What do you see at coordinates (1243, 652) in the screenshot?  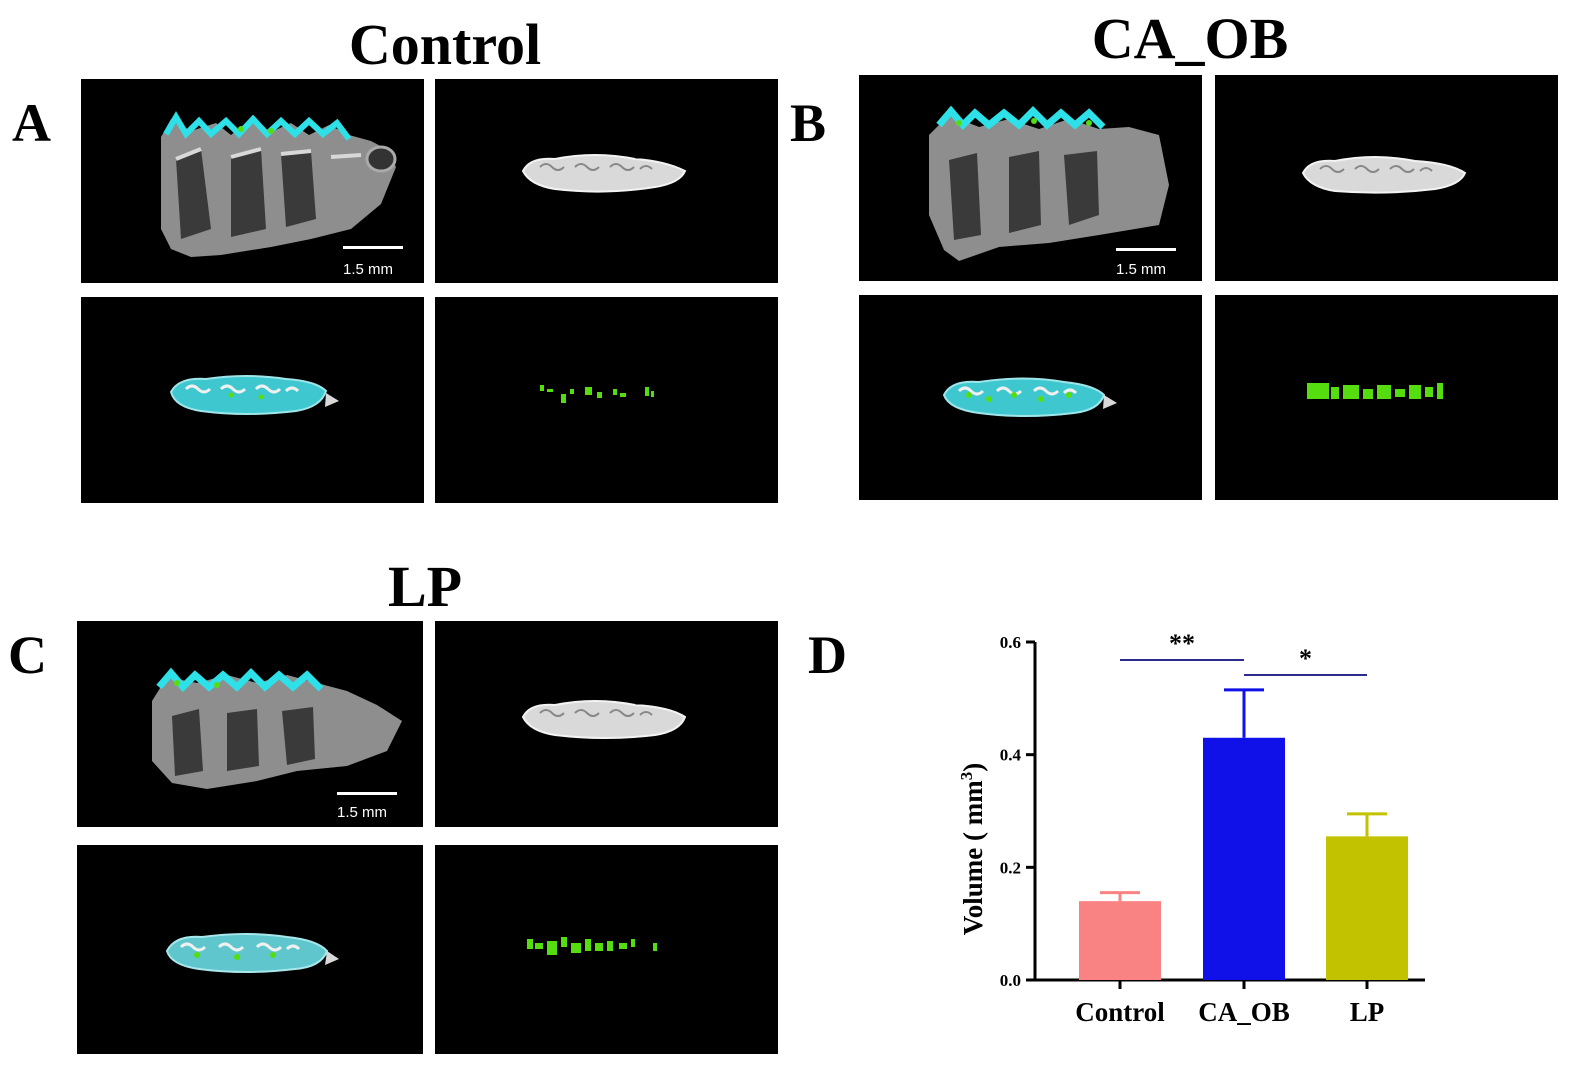 I see `significance-brackets: ***` at bounding box center [1243, 652].